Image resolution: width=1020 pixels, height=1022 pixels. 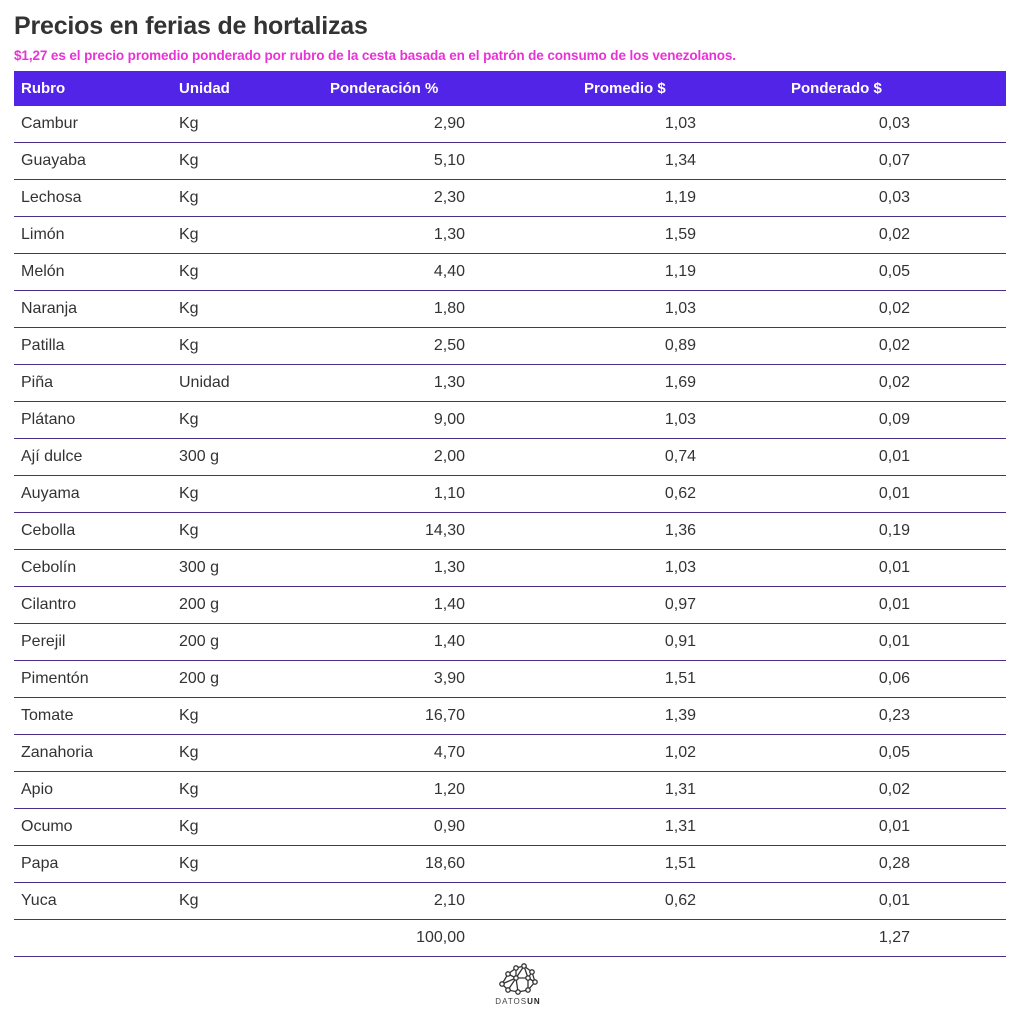 What do you see at coordinates (449, 826) in the screenshot?
I see `cell-ponderacion: 0,90` at bounding box center [449, 826].